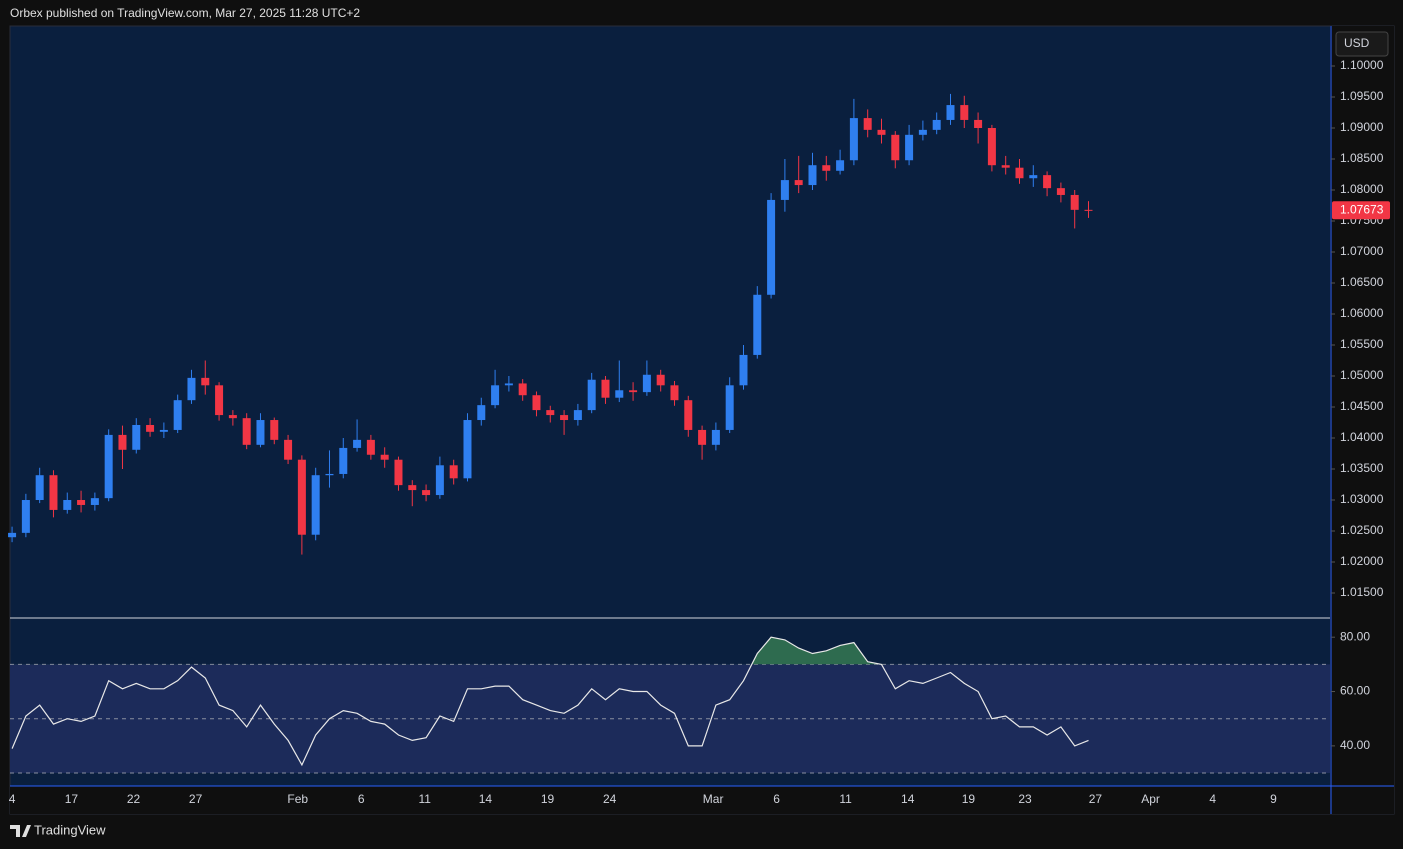  I want to click on rsi-line, so click(550, 701).